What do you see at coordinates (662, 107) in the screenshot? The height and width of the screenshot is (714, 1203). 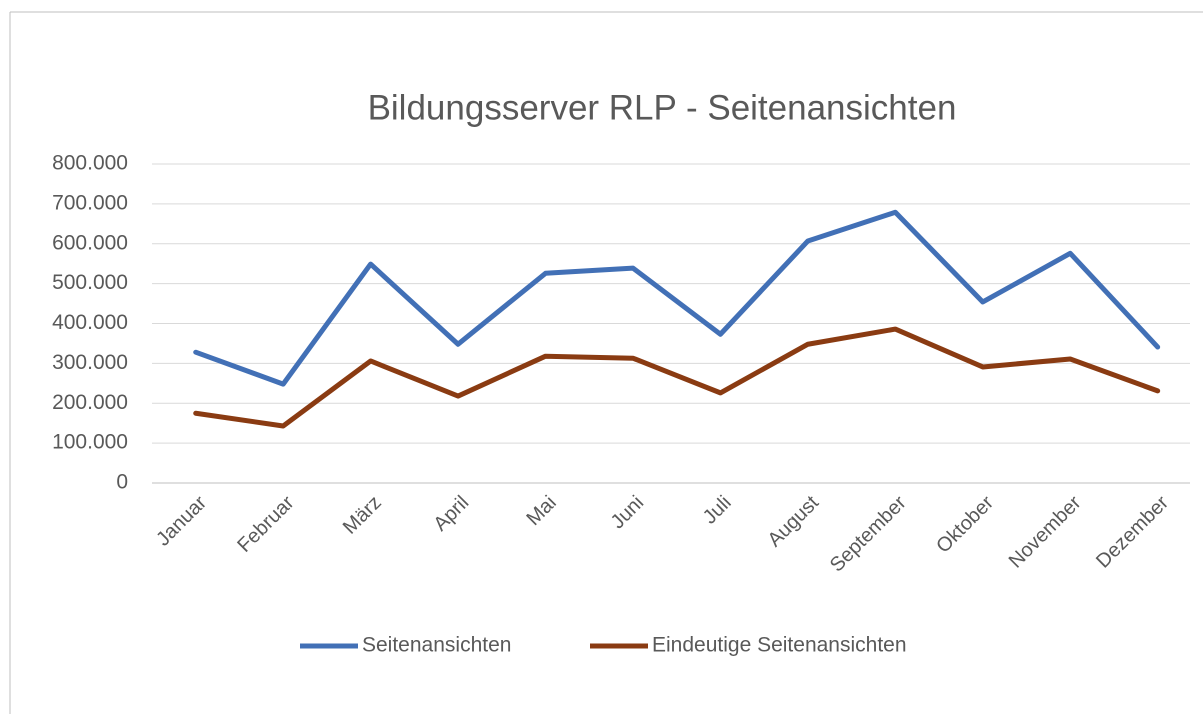 I see `chart-title: Bildungsserver RLP - Seitenansichten` at bounding box center [662, 107].